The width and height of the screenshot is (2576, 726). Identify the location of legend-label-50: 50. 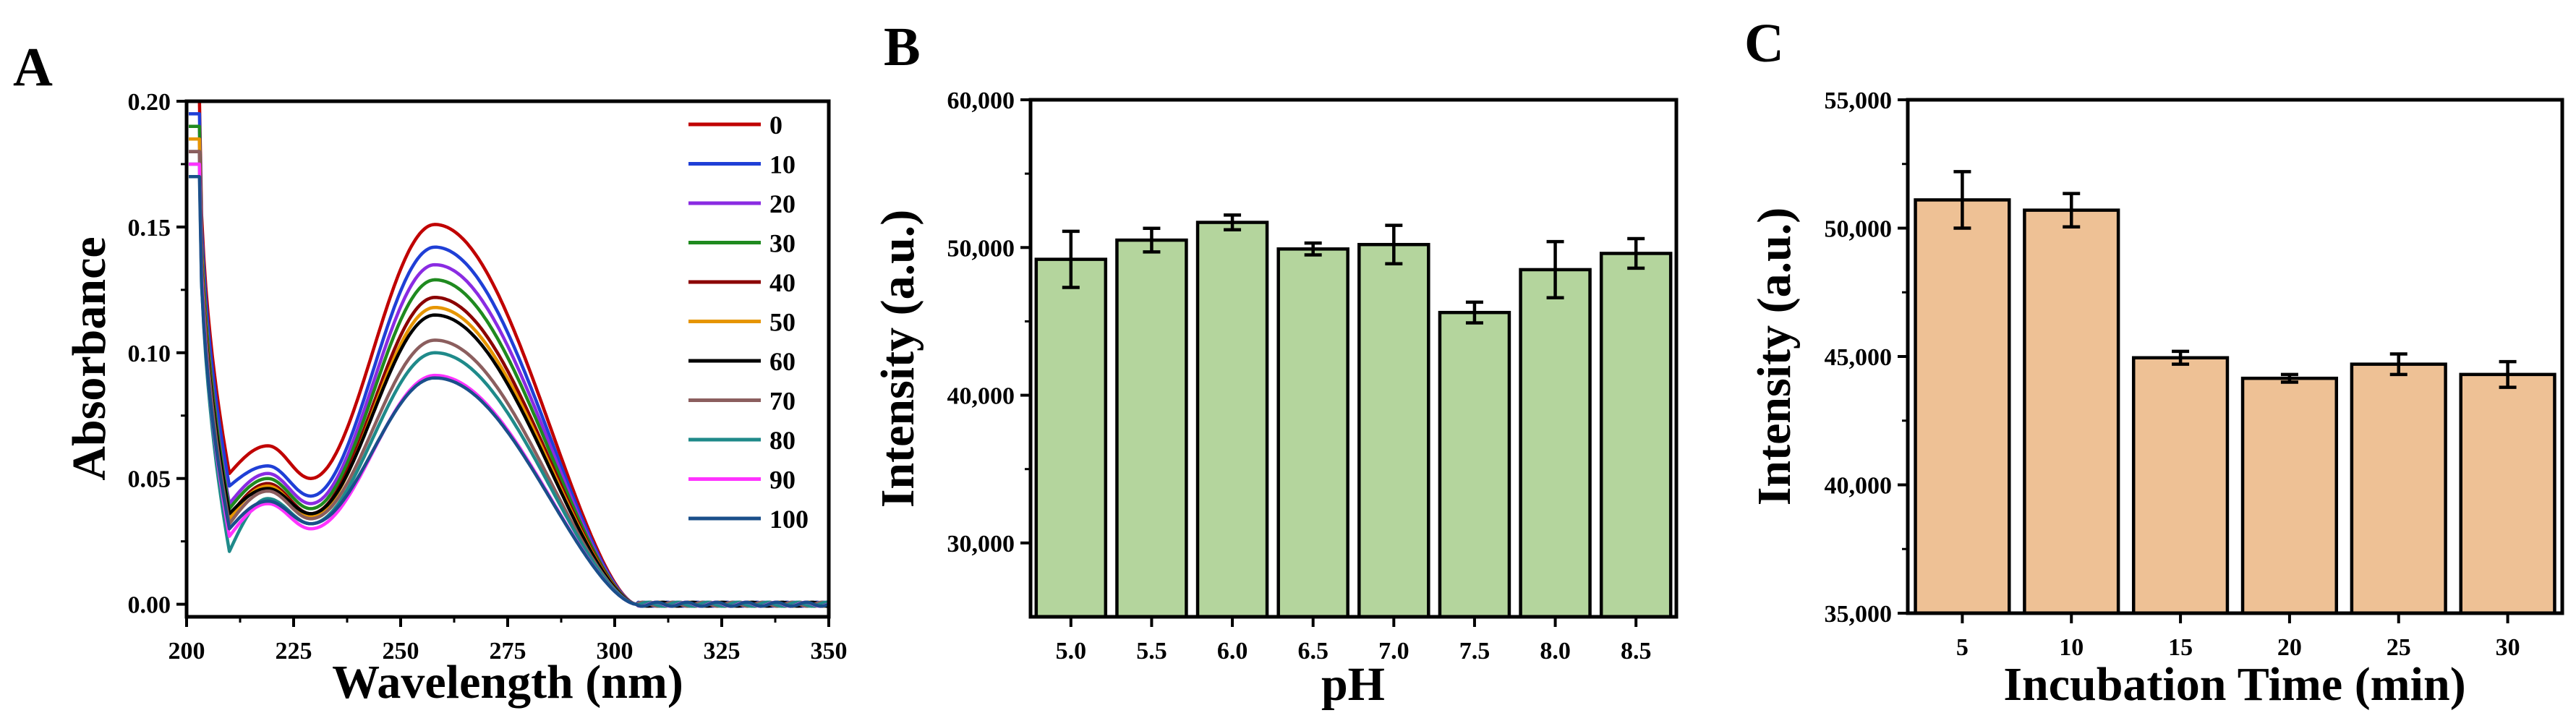
(782, 322).